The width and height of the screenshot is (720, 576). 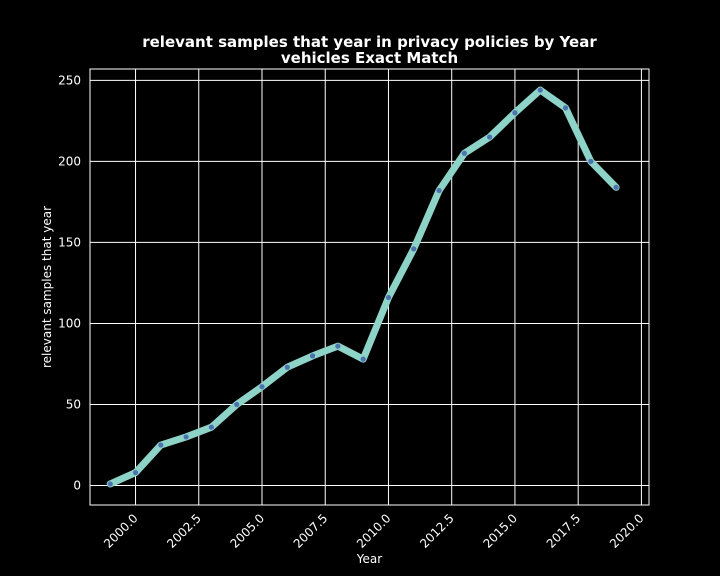 What do you see at coordinates (73, 405) in the screenshot?
I see `y-tick-label: 50` at bounding box center [73, 405].